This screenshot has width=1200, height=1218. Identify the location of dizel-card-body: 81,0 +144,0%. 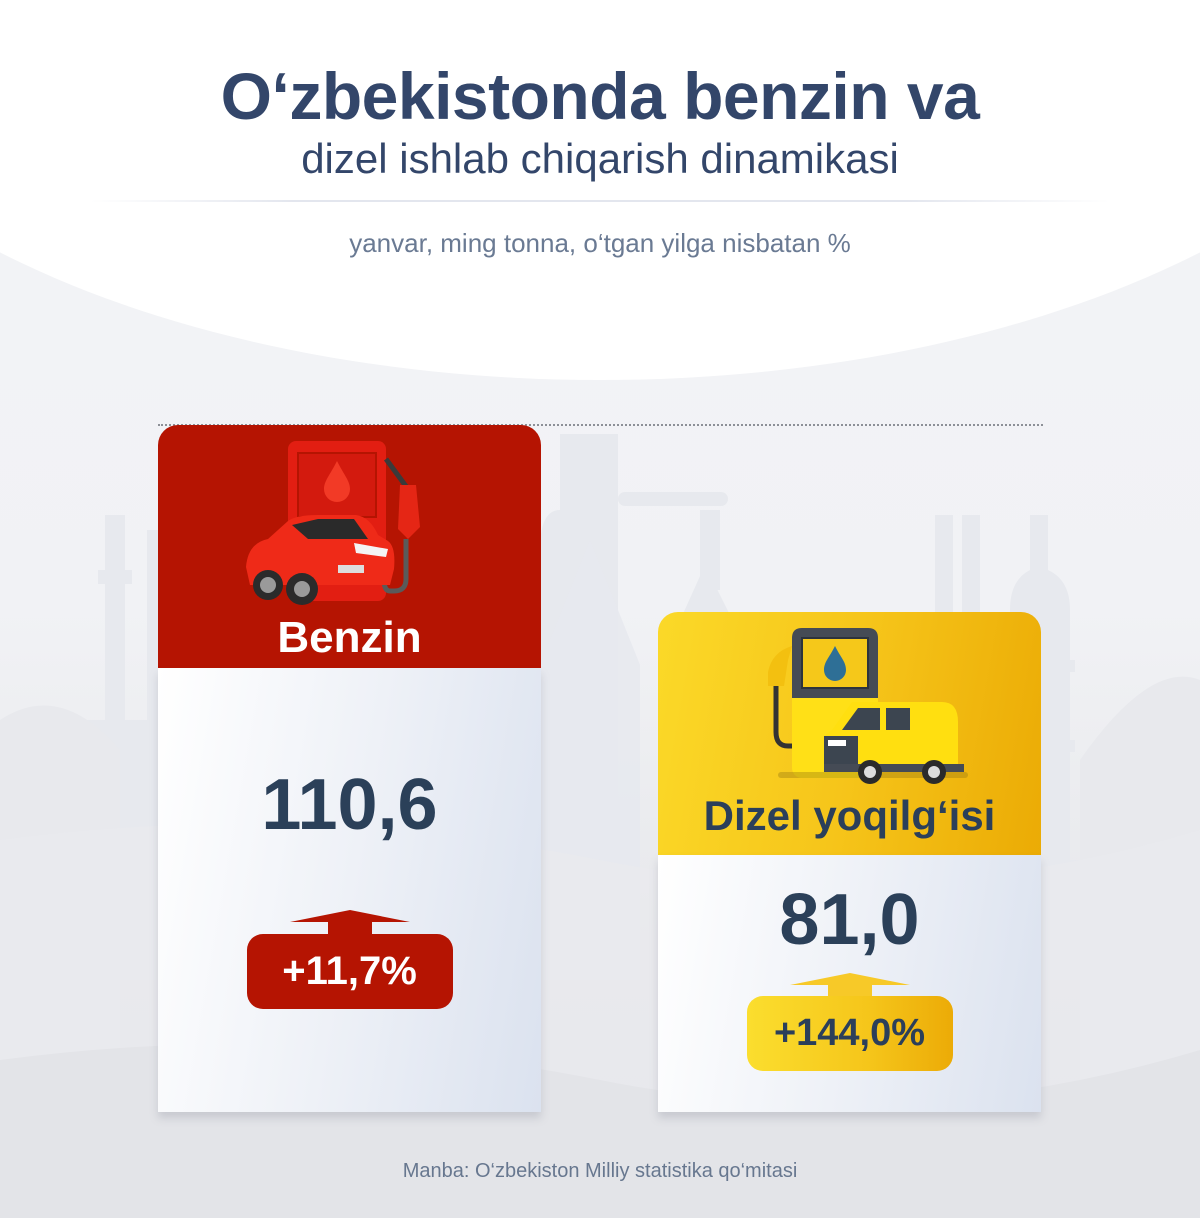
(849, 983).